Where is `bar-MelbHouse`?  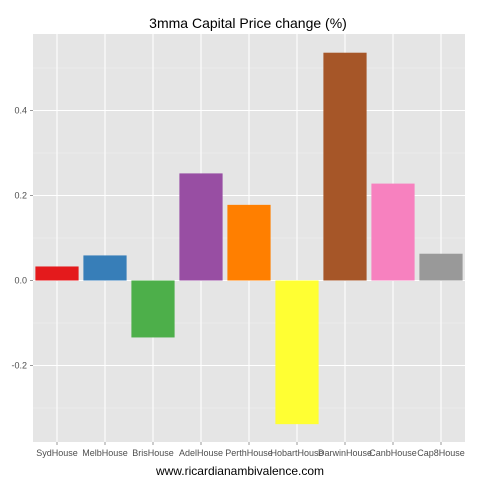 bar-MelbHouse is located at coordinates (105, 268).